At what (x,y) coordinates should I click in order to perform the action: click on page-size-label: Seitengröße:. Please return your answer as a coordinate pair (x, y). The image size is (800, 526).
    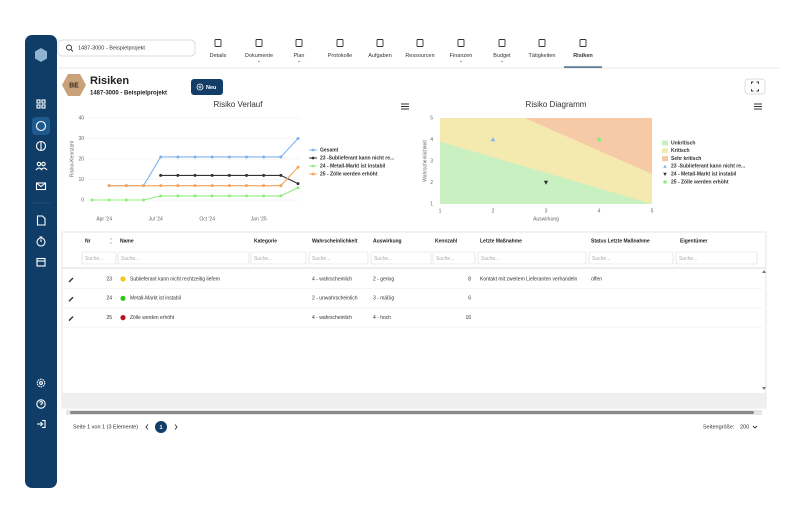
    Looking at the image, I should click on (719, 427).